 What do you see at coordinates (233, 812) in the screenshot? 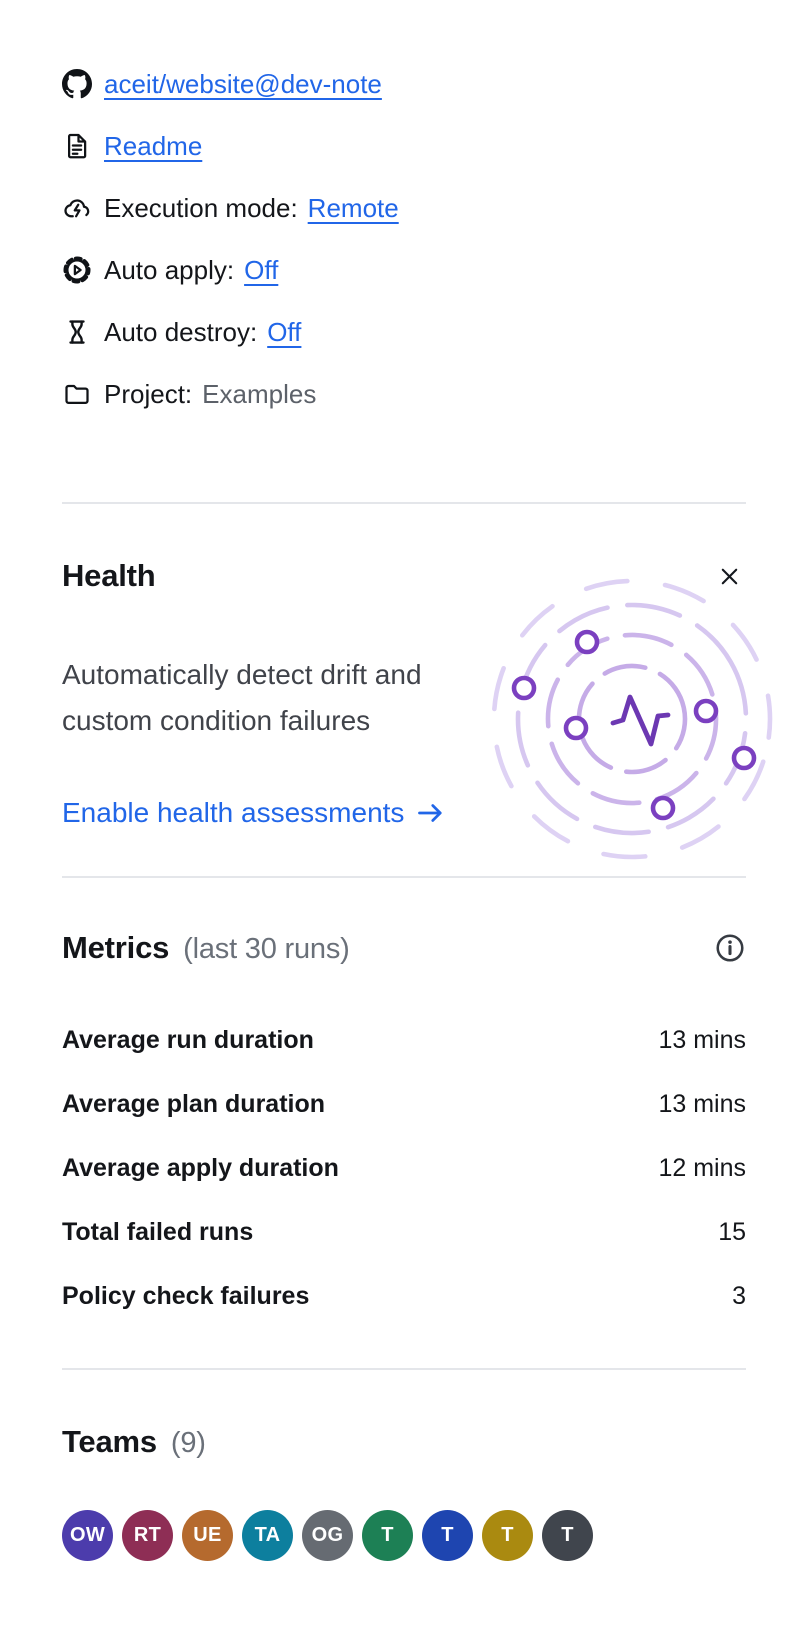
I see `health-cta-label: Enable health assessments` at bounding box center [233, 812].